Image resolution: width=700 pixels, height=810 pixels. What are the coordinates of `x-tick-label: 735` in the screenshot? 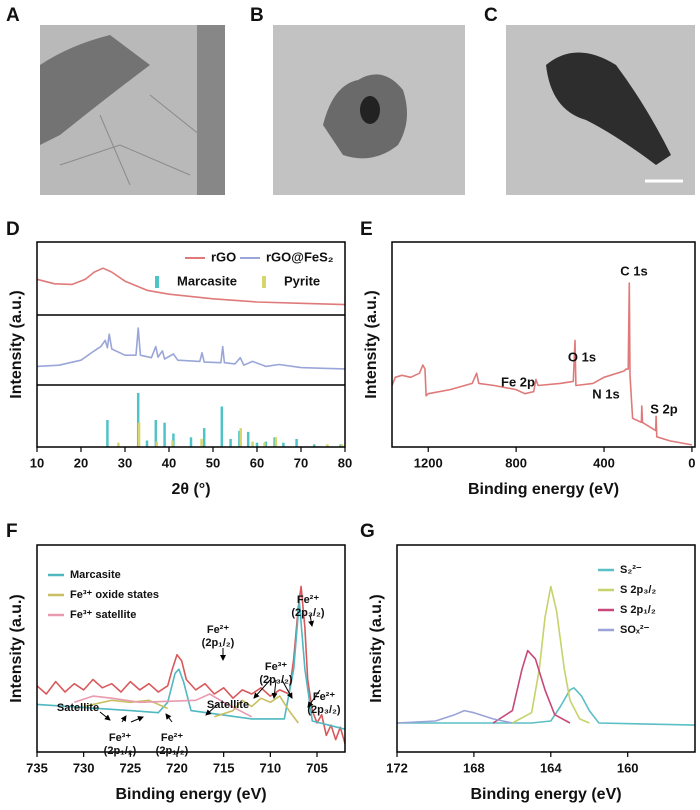 It's located at (37, 767).